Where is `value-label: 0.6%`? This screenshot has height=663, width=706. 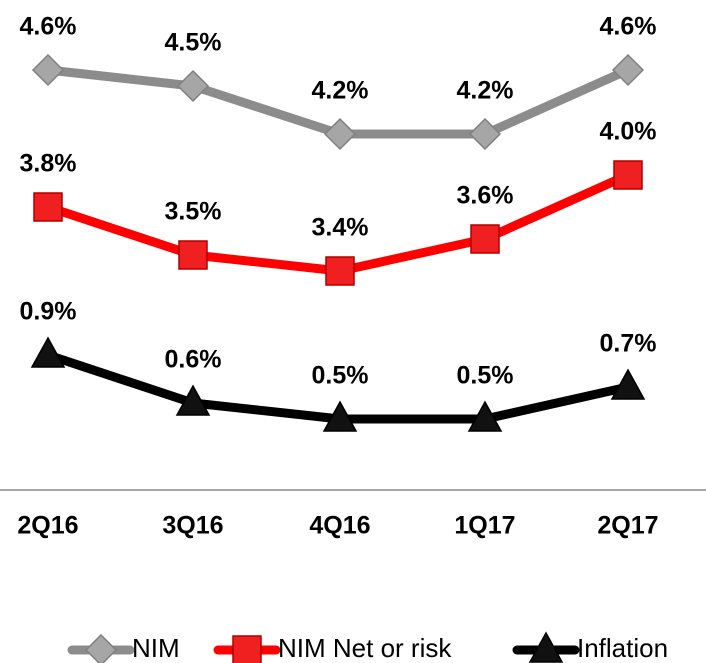
value-label: 0.6% is located at coordinates (193, 360).